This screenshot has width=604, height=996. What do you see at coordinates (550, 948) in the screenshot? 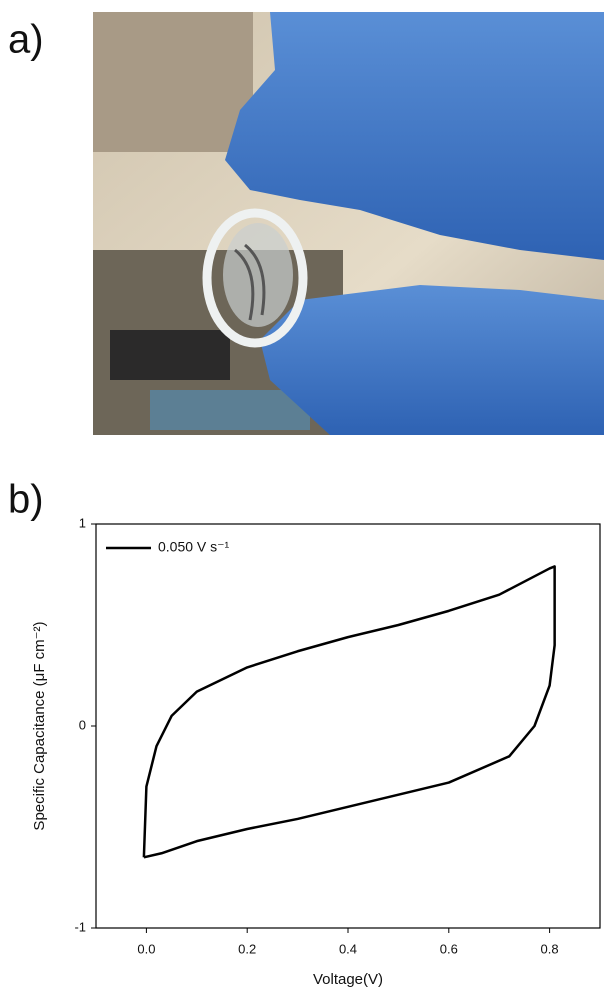
I see `x-tick-label: 0.8` at bounding box center [550, 948].